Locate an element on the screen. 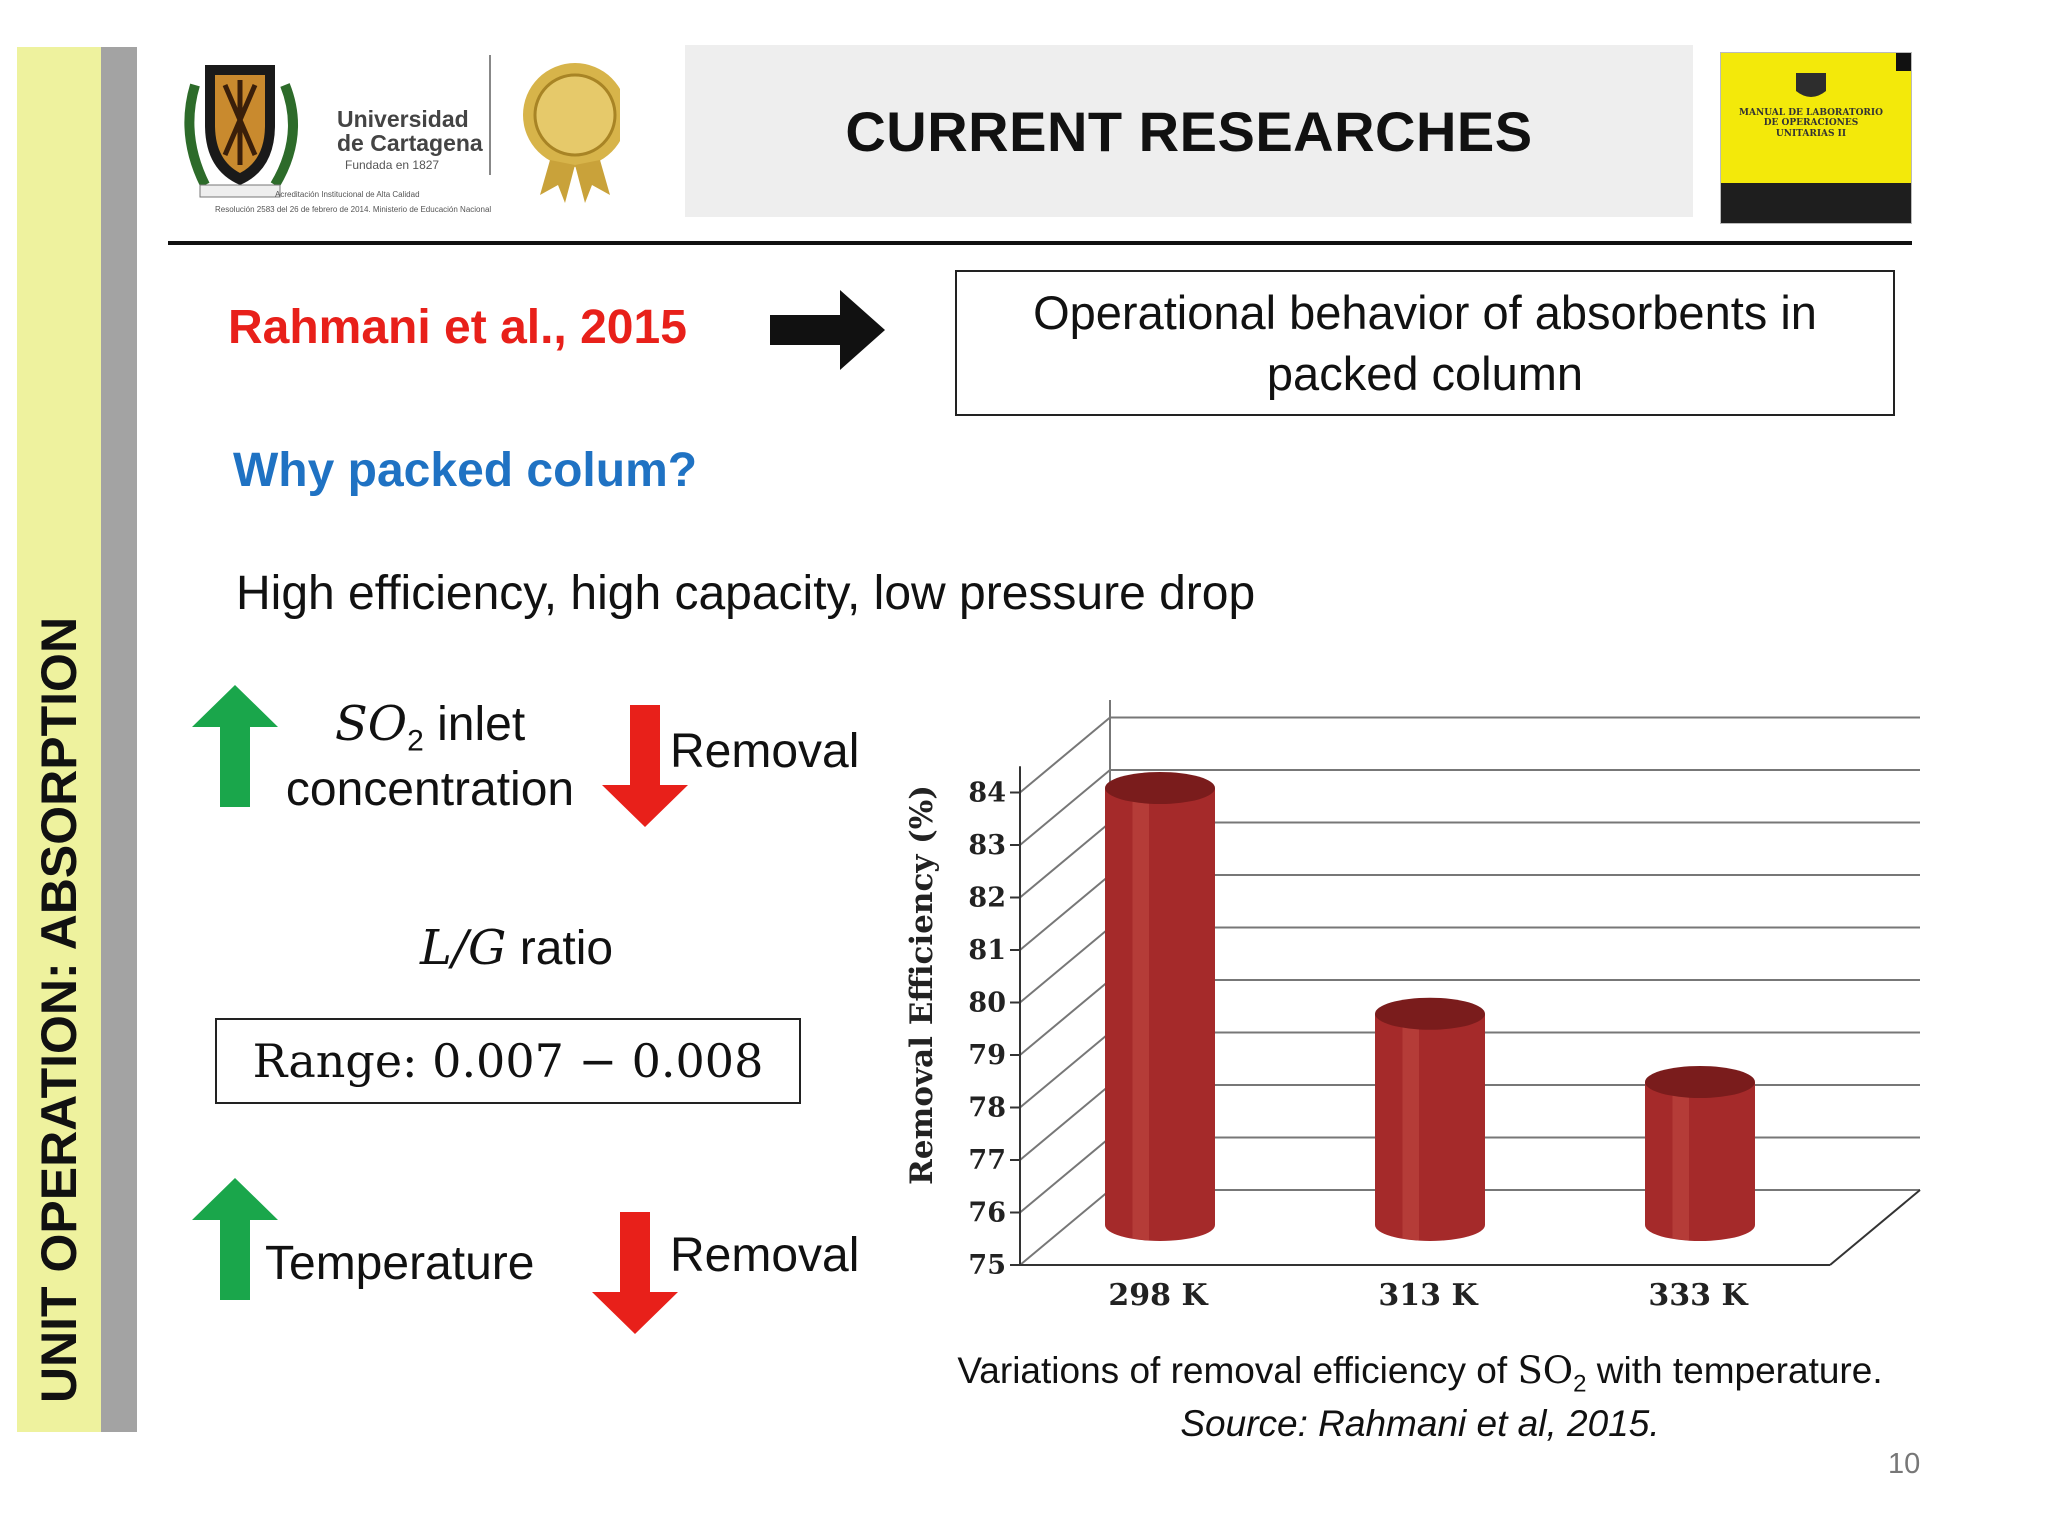 This screenshot has height=1536, width=2048. range-text: Range: 0.007 − 0.008 is located at coordinates (508, 1061).